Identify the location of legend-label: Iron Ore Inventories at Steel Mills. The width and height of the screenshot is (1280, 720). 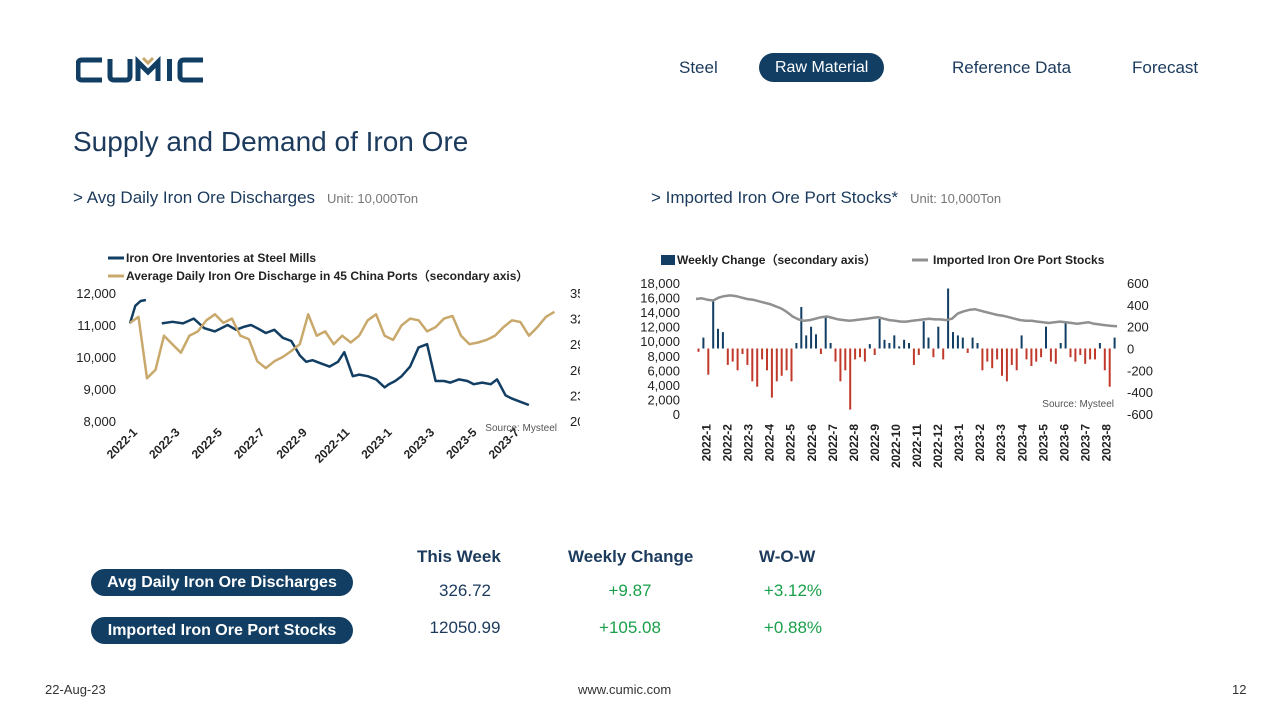
(221, 258).